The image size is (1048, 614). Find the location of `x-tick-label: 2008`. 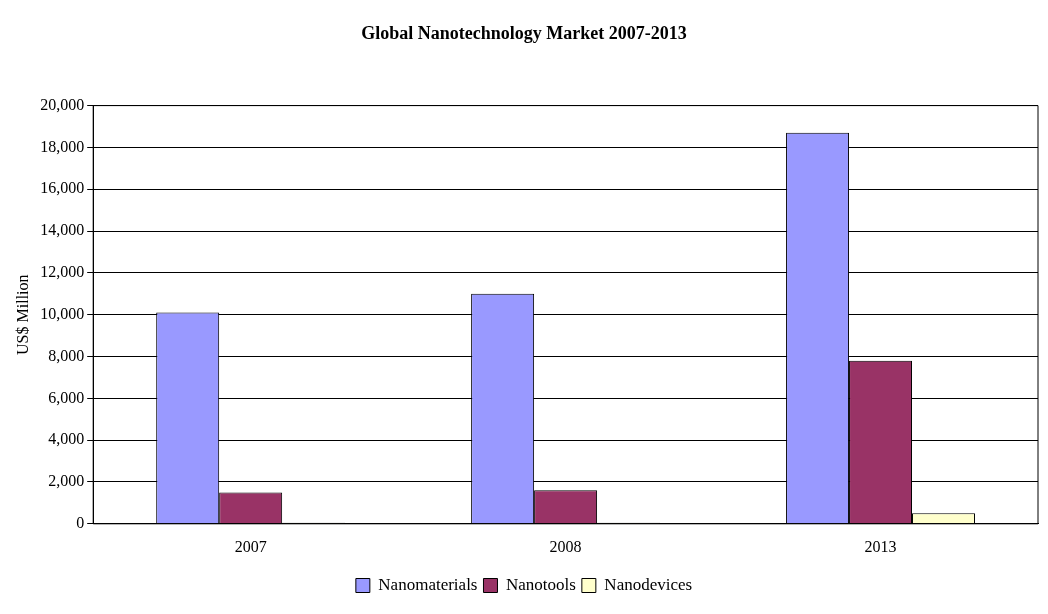

x-tick-label: 2008 is located at coordinates (565, 546).